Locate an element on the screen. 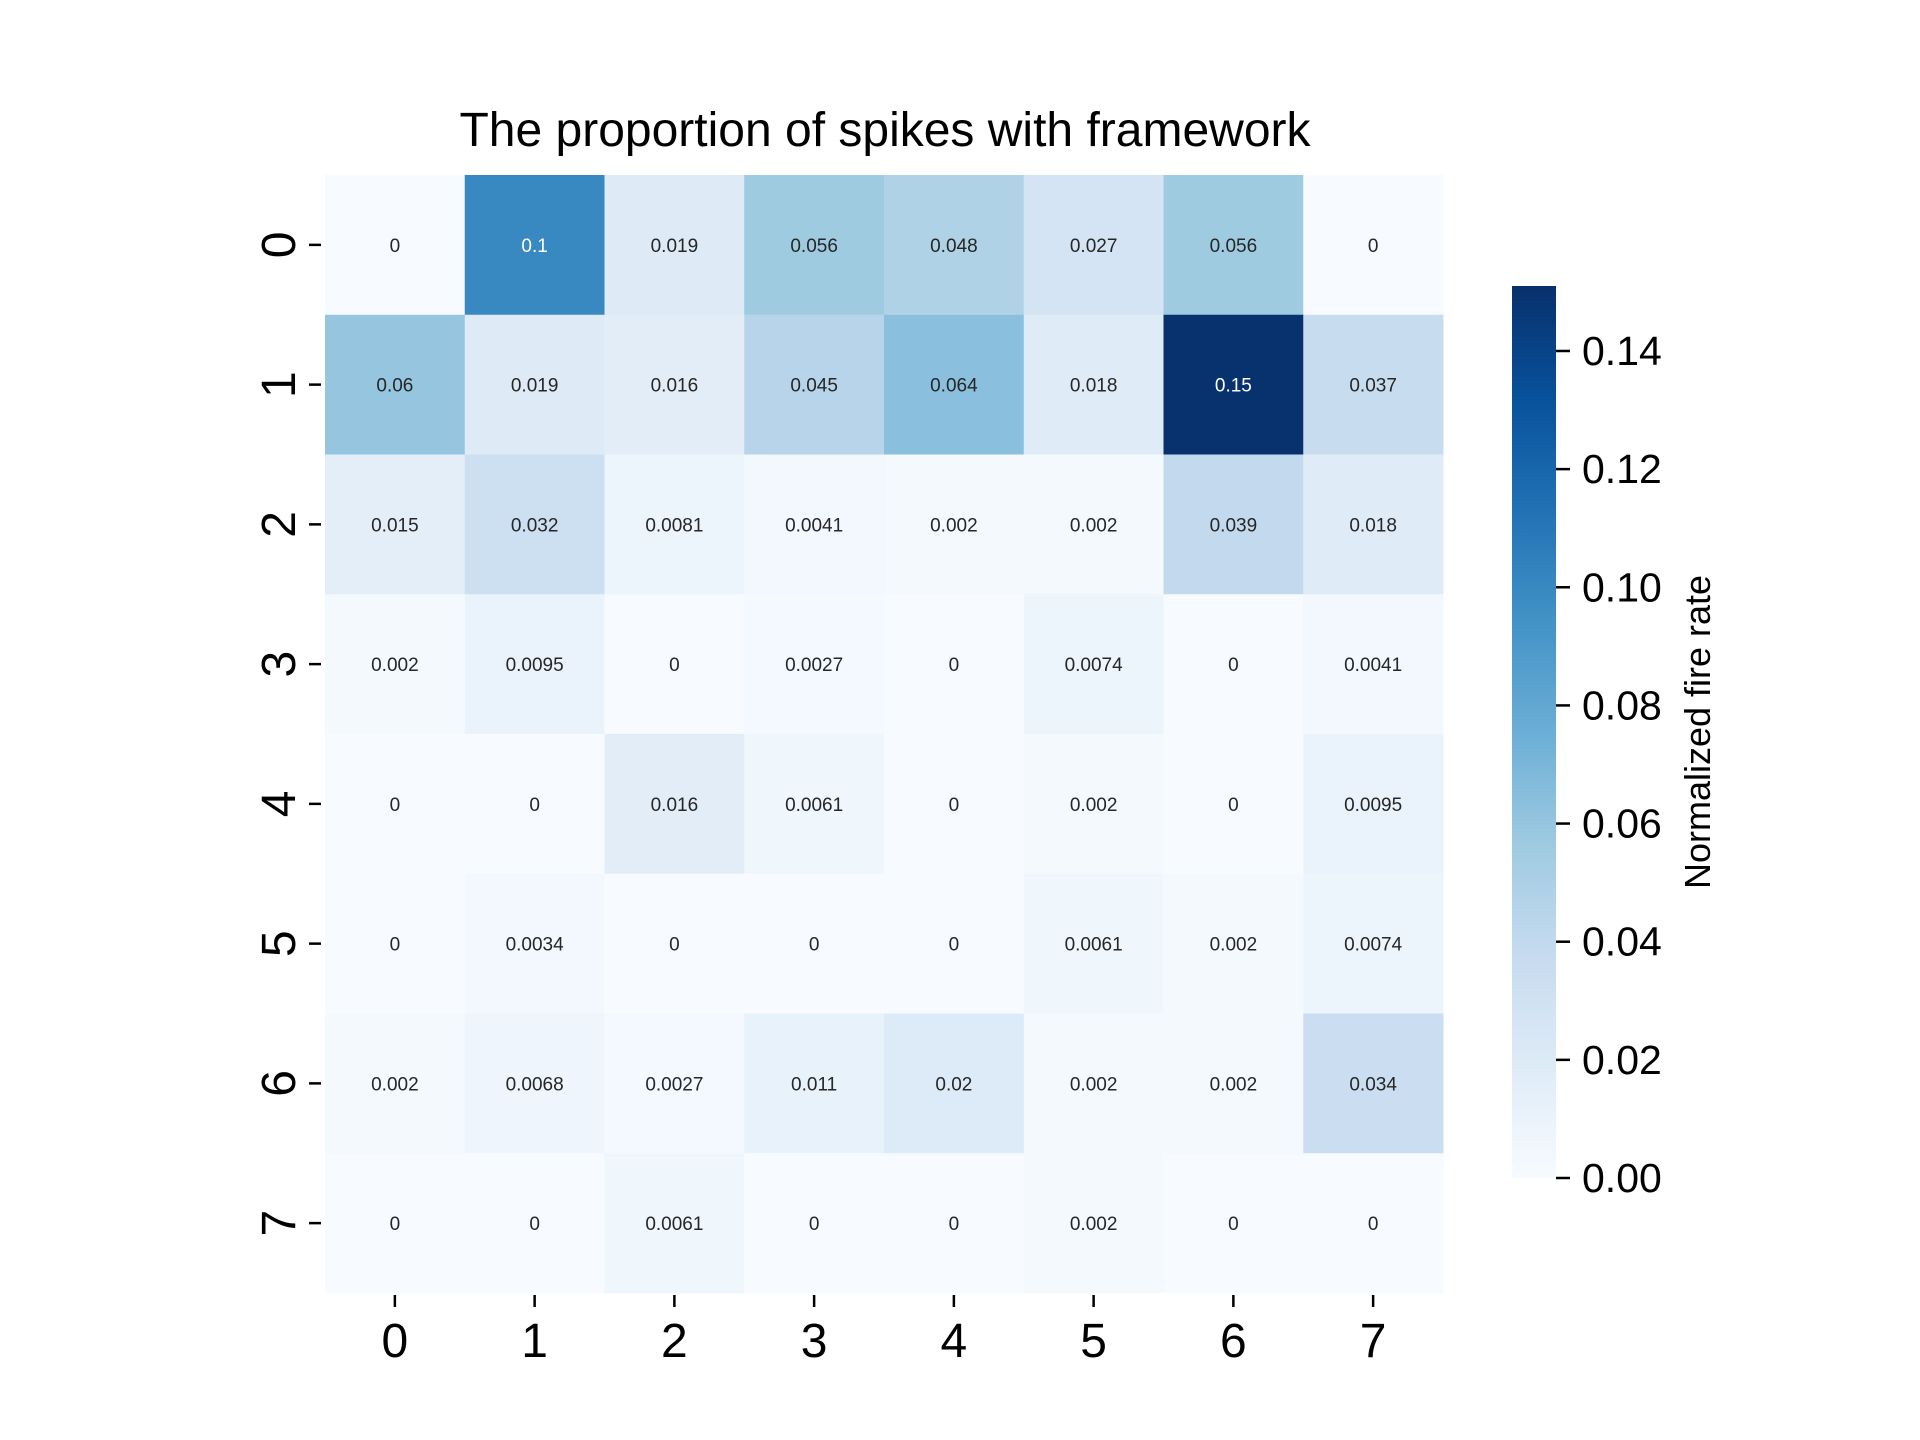 The image size is (1920, 1440). cell-value-label: 0.045 is located at coordinates (814, 386).